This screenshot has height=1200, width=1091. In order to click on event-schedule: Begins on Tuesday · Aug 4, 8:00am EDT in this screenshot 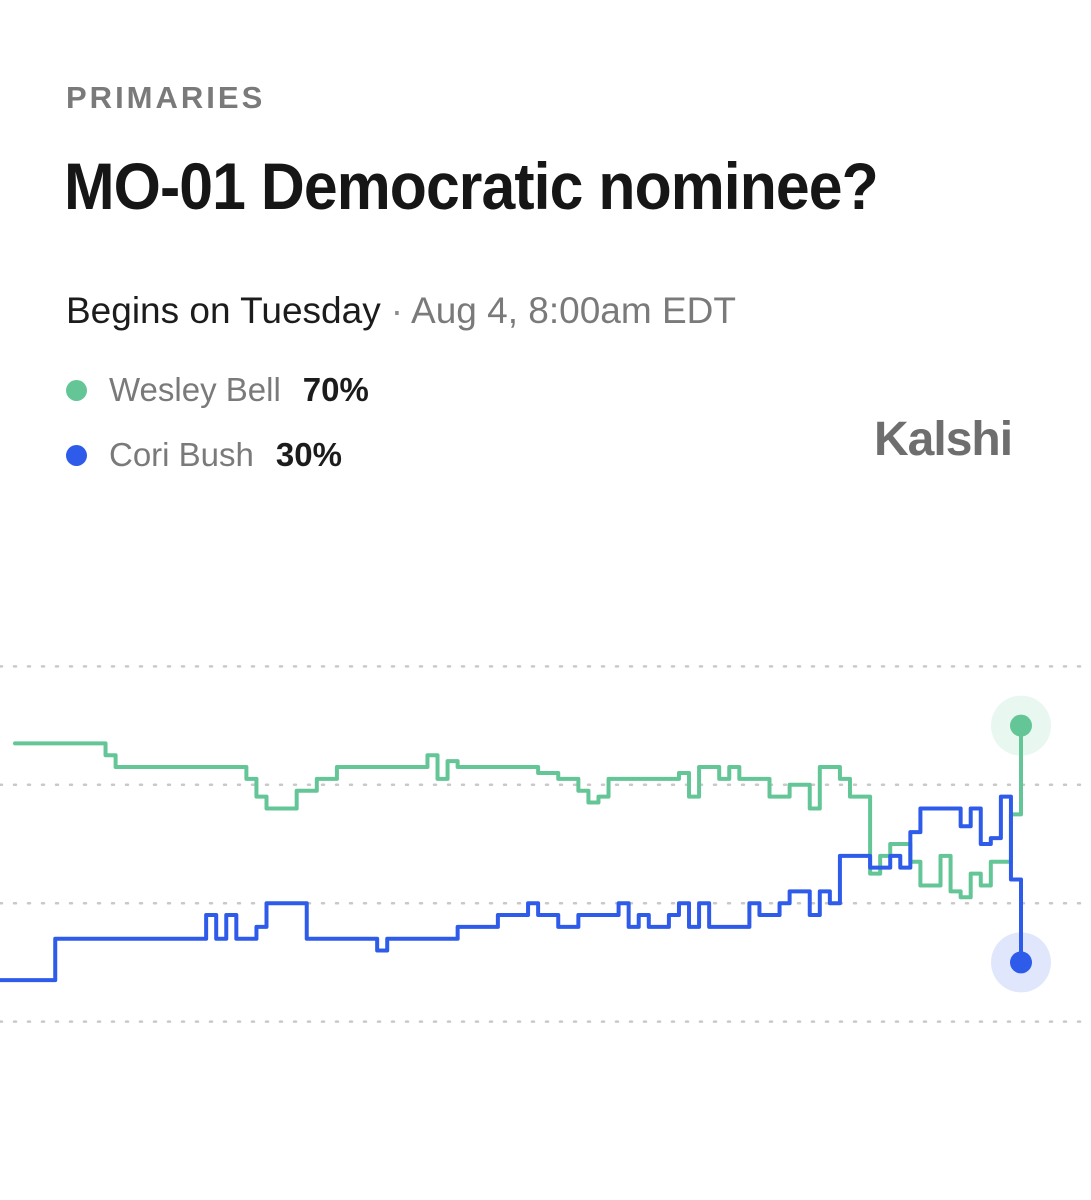, I will do `click(401, 311)`.